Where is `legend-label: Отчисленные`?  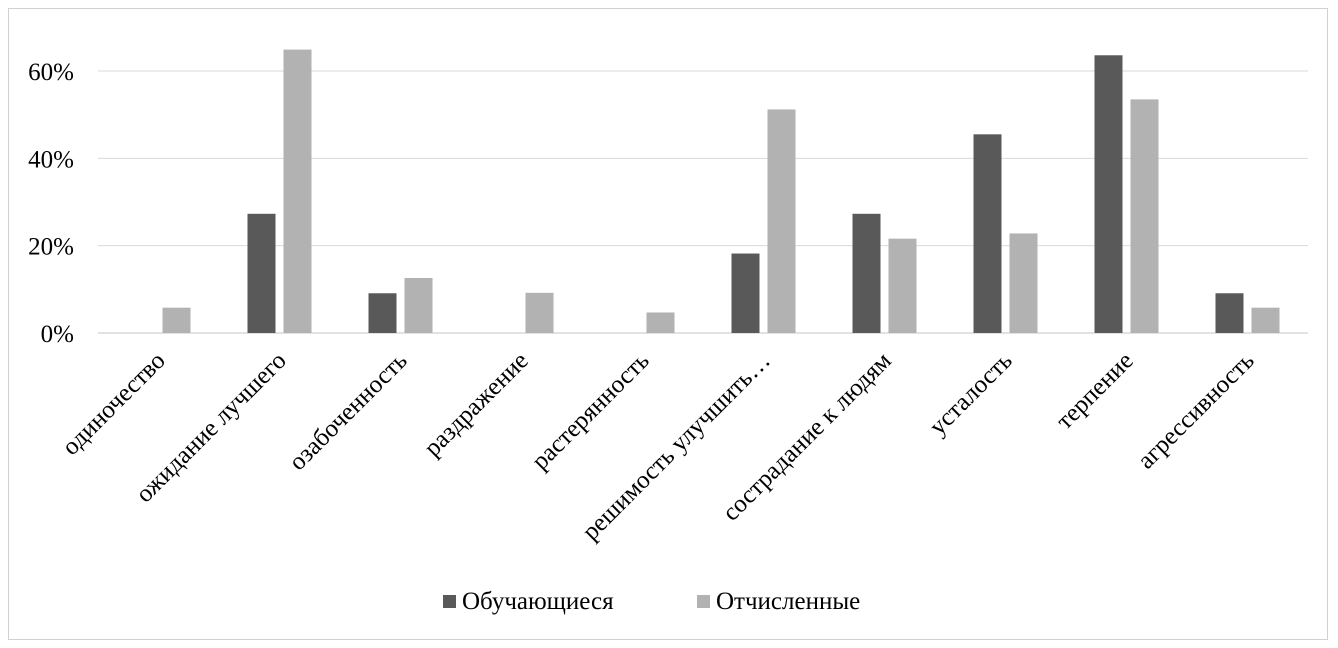 legend-label: Отчисленные is located at coordinates (788, 601).